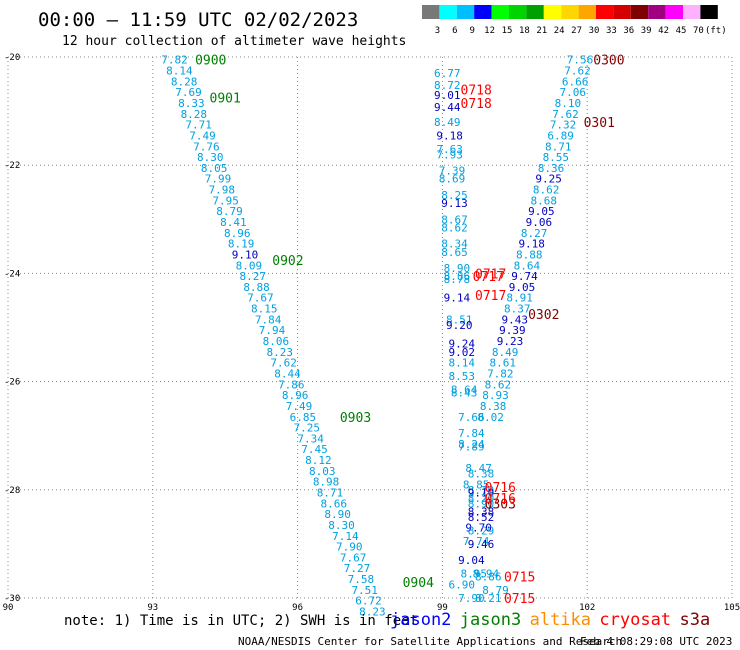  Describe the element at coordinates (461, 584) in the screenshot. I see `wave-height-label: 6.90` at that location.